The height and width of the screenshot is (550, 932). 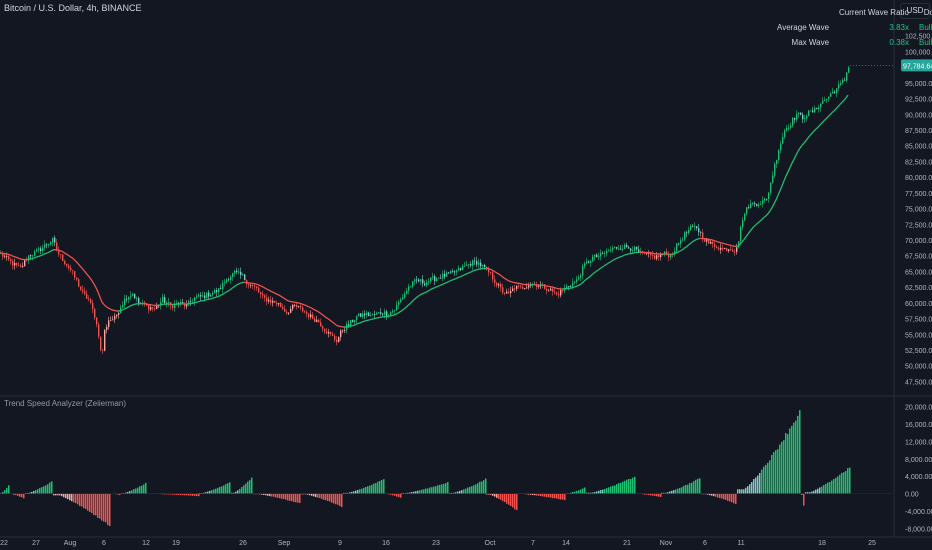 I want to click on time-axis: 22 27 Aug 6 12 19 26 Sep 9 16 23 Oct 7 14 21 Nov 6 11 18 25, so click(x=438, y=543).